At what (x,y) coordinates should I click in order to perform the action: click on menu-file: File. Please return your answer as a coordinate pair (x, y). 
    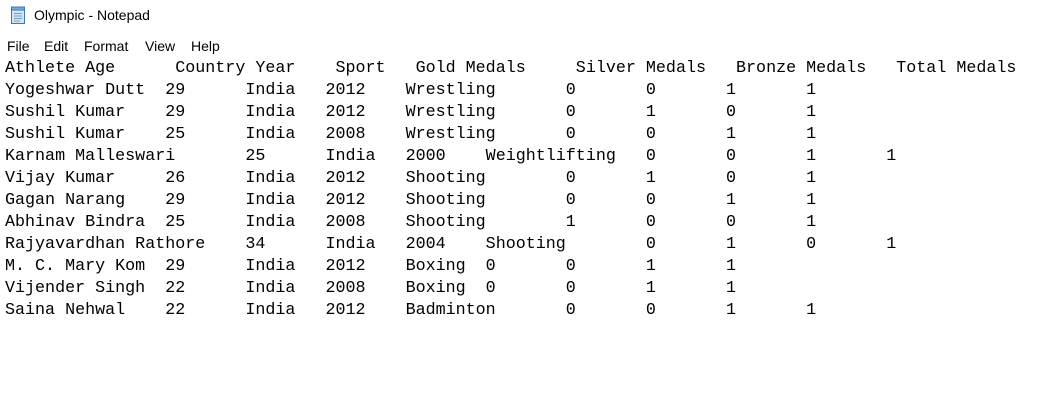
    Looking at the image, I should click on (18, 46).